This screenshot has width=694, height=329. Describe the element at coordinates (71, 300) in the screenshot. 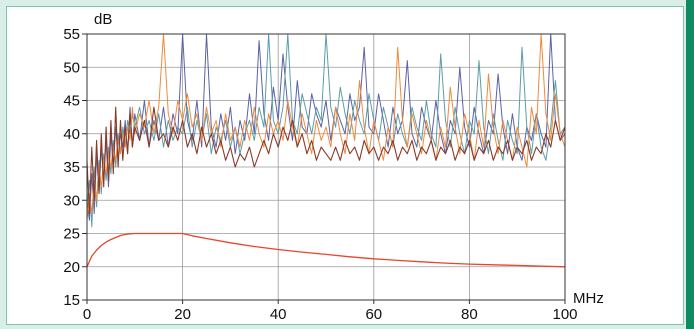

I see `y-tick-label: 15` at that location.